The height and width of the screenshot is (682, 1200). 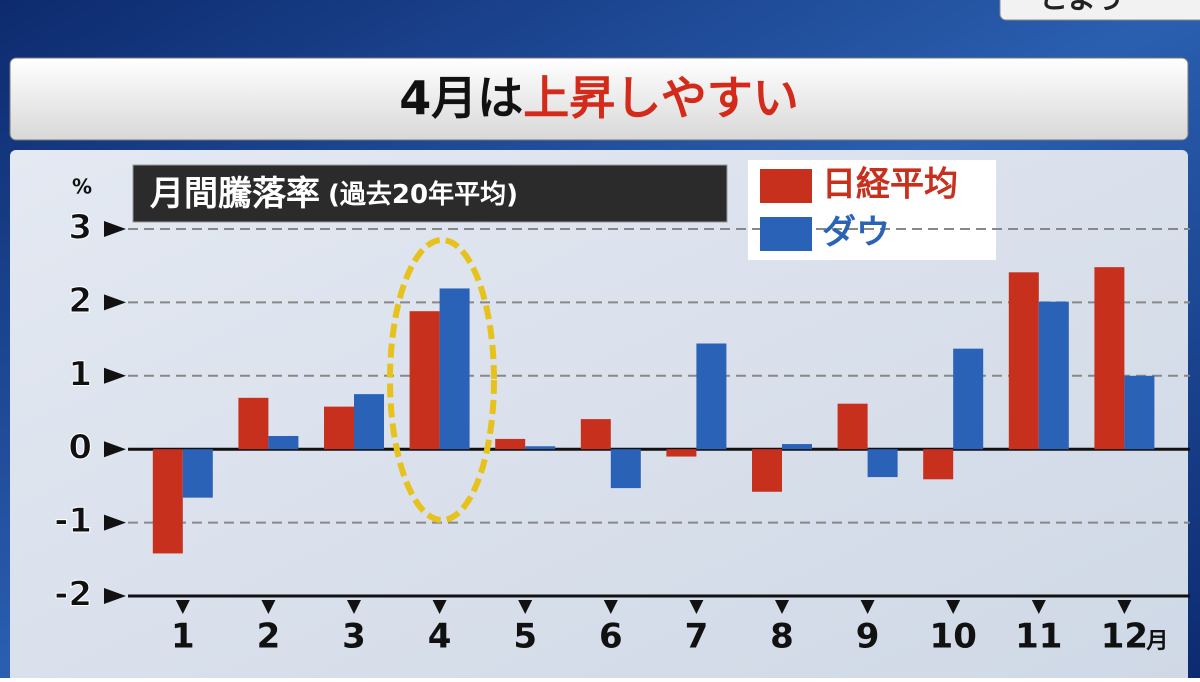 I want to click on x-tick-label: 2, so click(x=269, y=637).